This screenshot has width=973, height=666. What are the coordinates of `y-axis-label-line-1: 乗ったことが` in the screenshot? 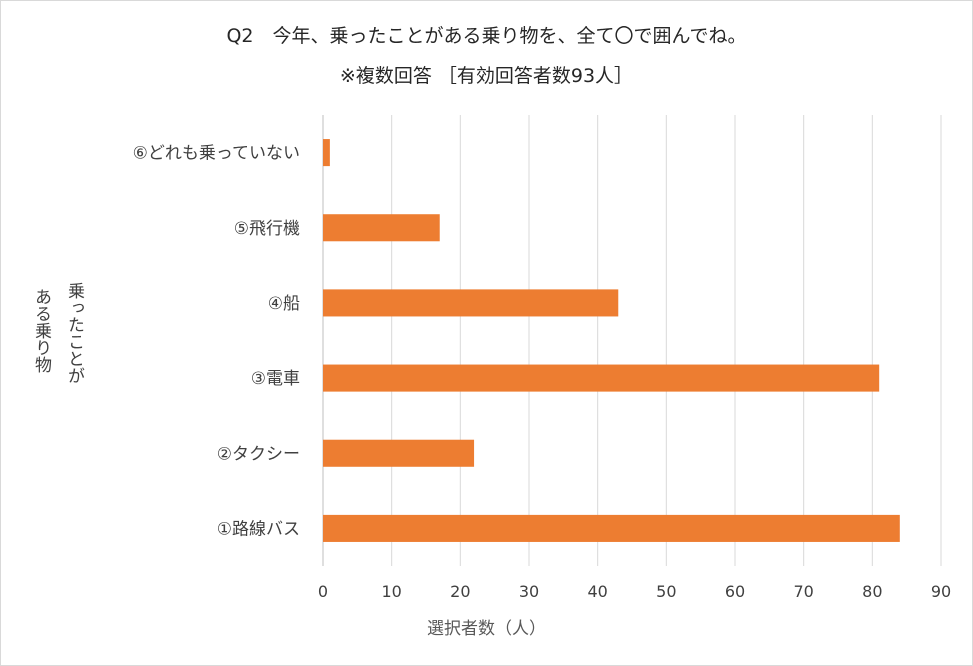 It's located at (74, 333).